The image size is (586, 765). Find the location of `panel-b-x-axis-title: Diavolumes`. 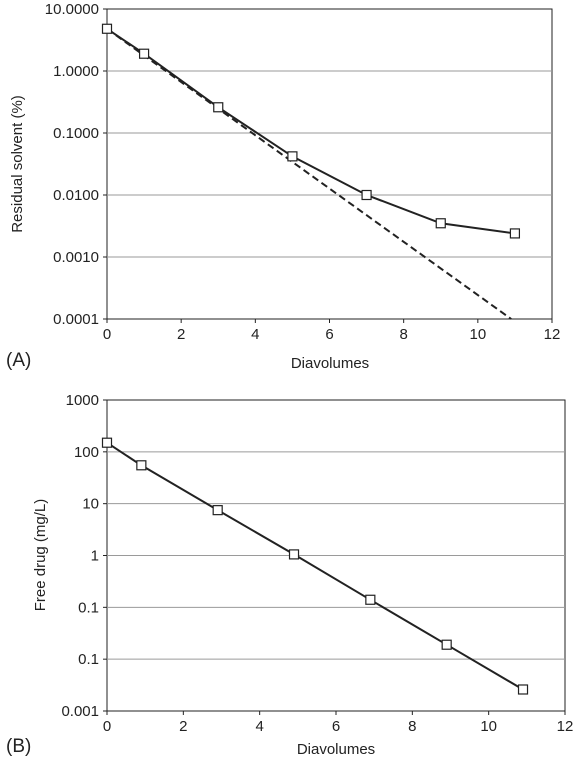

panel-b-x-axis-title: Diavolumes is located at coordinates (336, 749).